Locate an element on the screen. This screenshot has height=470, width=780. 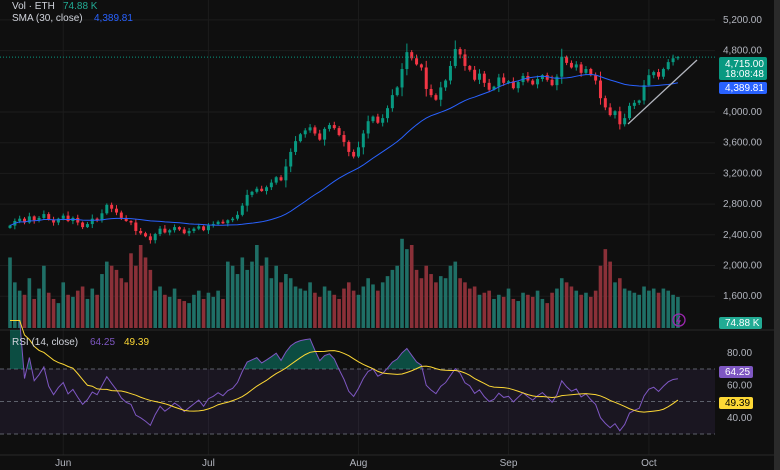
rsi-legend-value: 64.25 is located at coordinates (102, 342).